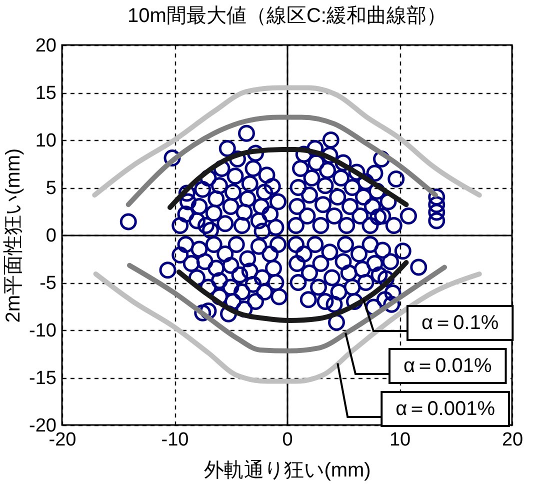 The width and height of the screenshot is (542, 495). Describe the element at coordinates (45, 141) in the screenshot. I see `y-tick-label: 10` at that location.